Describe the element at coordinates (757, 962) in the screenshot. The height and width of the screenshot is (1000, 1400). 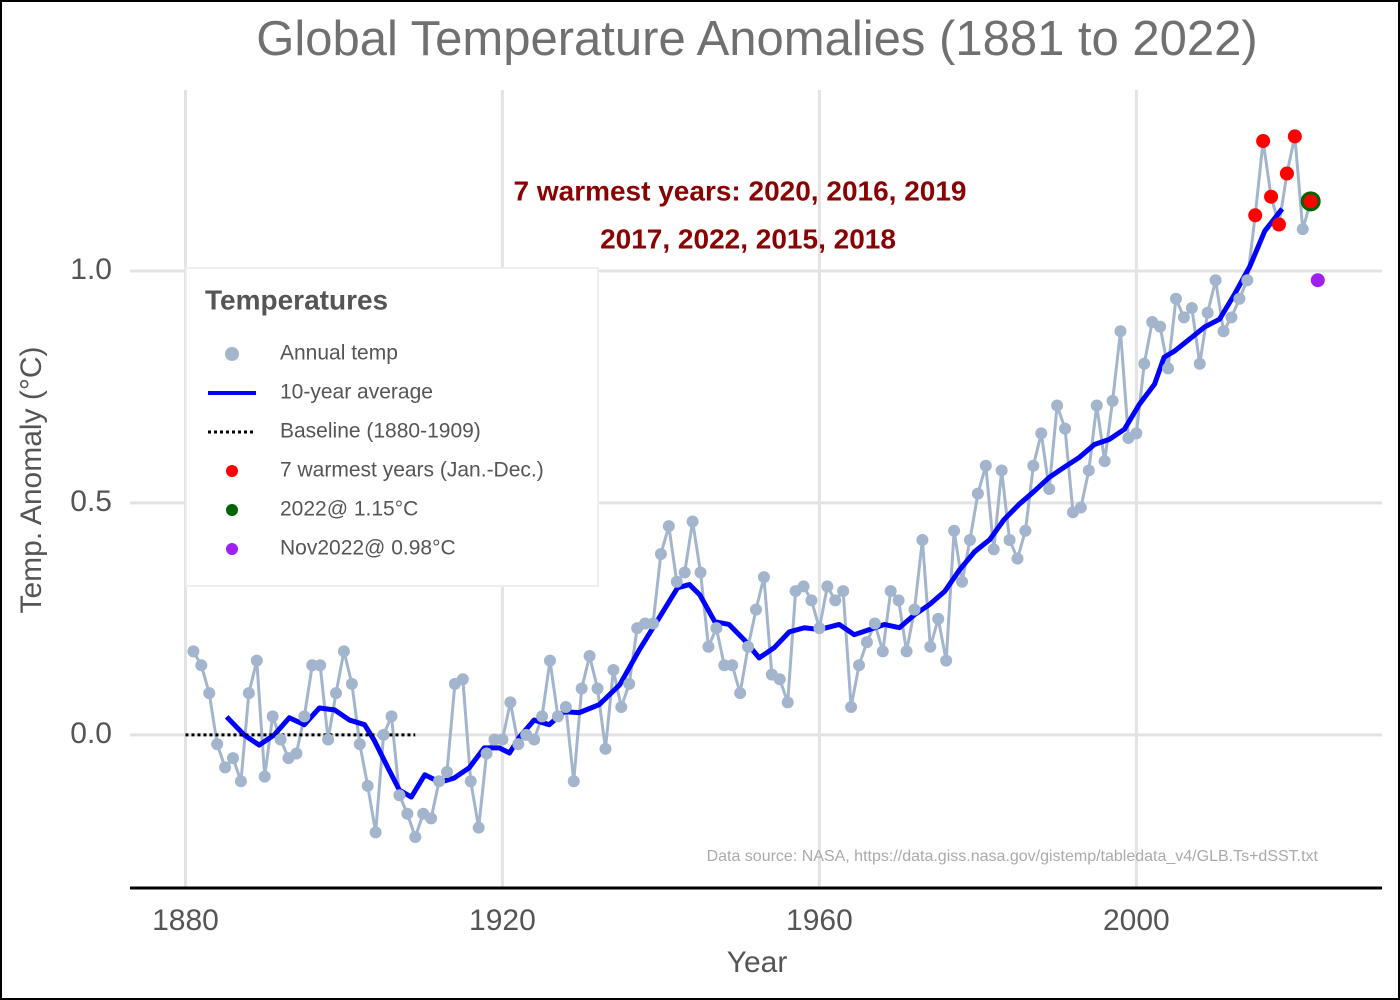
I see `x-axis-title: Year` at that location.